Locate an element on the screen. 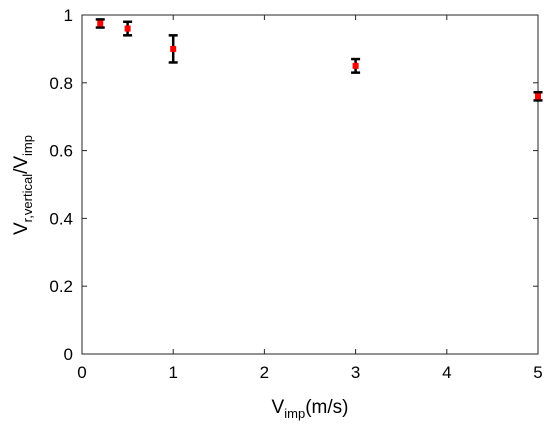  y-axis-label-main2: /V is located at coordinates (21, 165).